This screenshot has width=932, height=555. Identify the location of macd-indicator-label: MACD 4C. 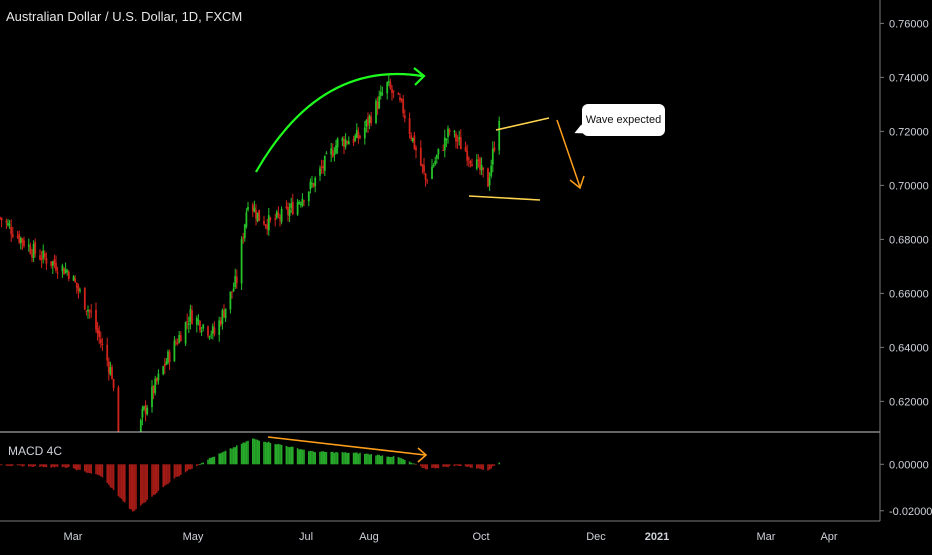
(35, 451).